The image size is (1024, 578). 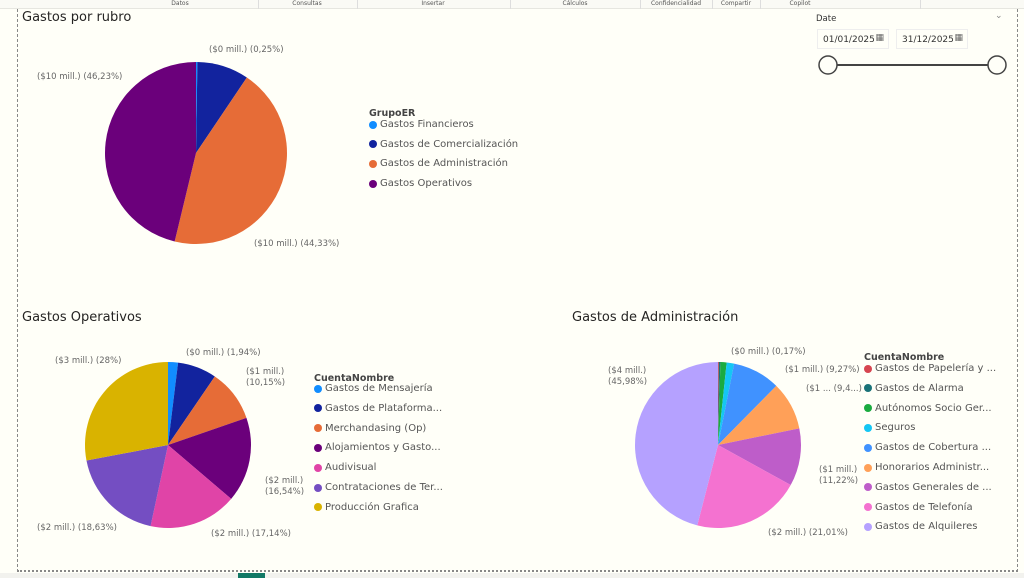 I want to click on data-label: ($0 mill.) (0,25%), so click(x=246, y=50).